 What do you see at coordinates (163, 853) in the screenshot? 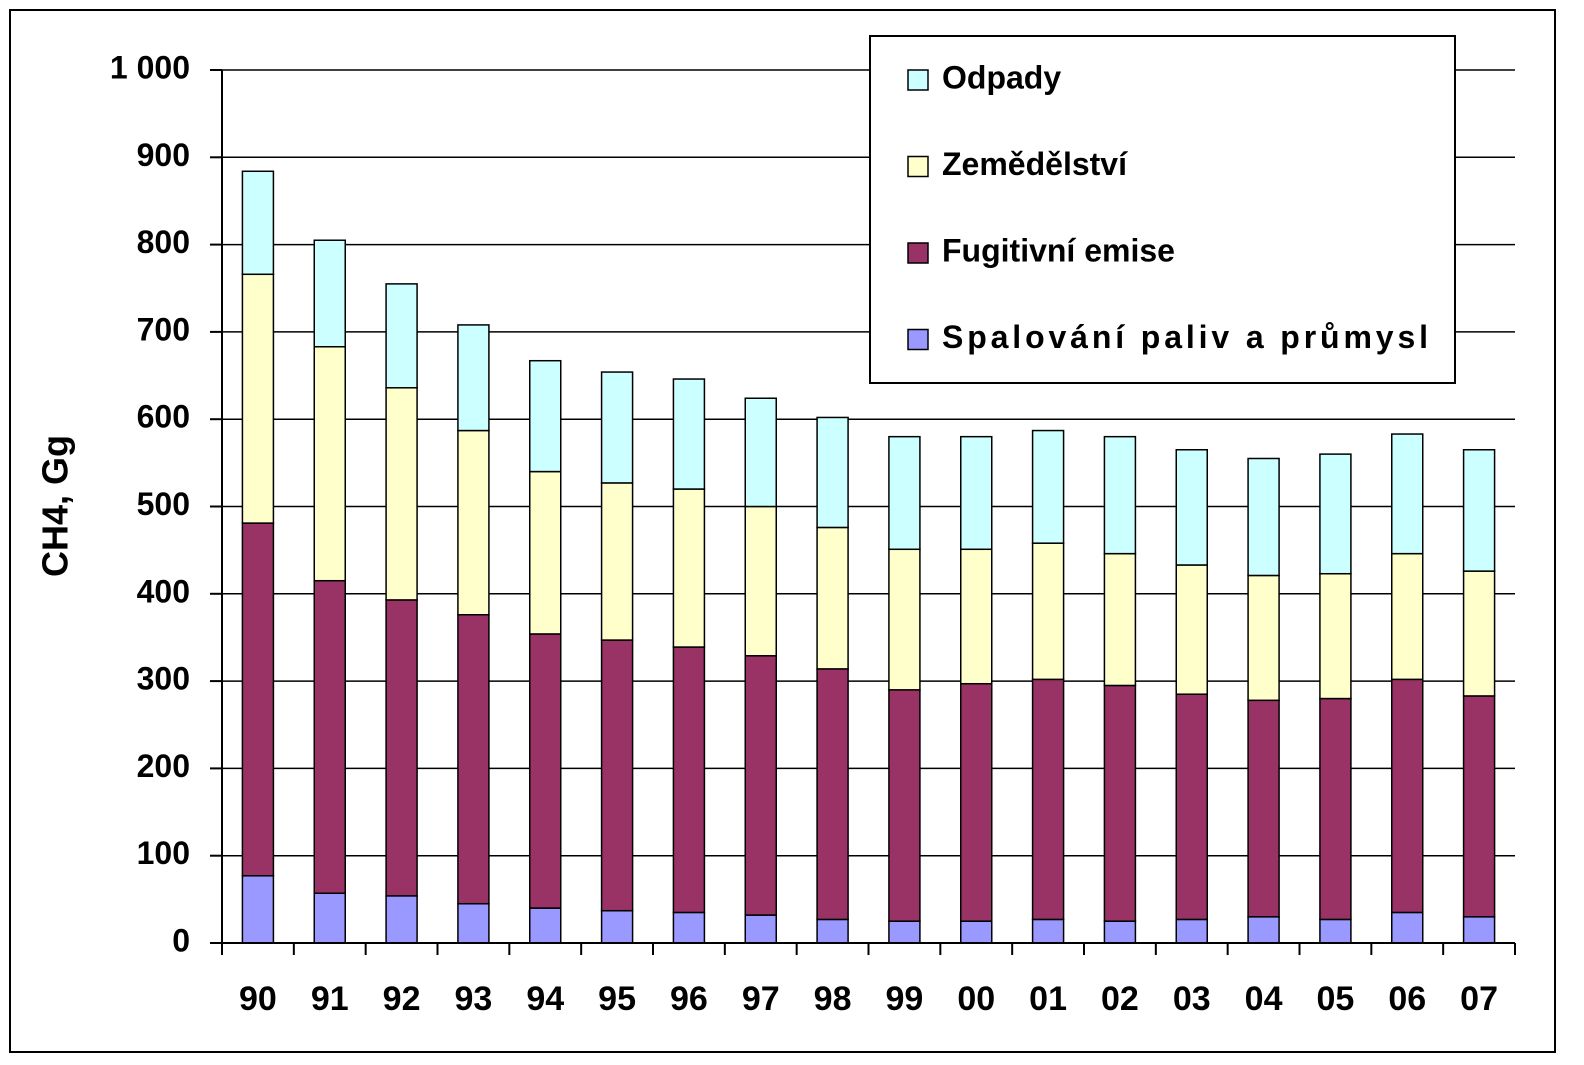
I see `y-tick-label: 100` at bounding box center [163, 853].